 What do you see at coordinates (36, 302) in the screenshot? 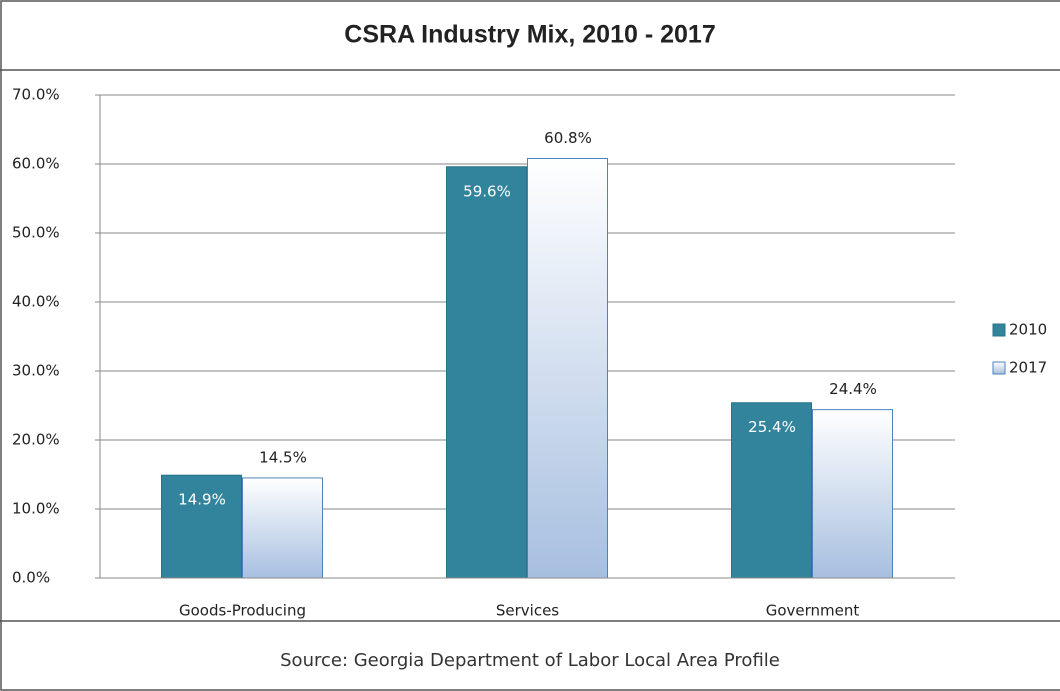
I see `y-tick-label: 40.0%` at bounding box center [36, 302].